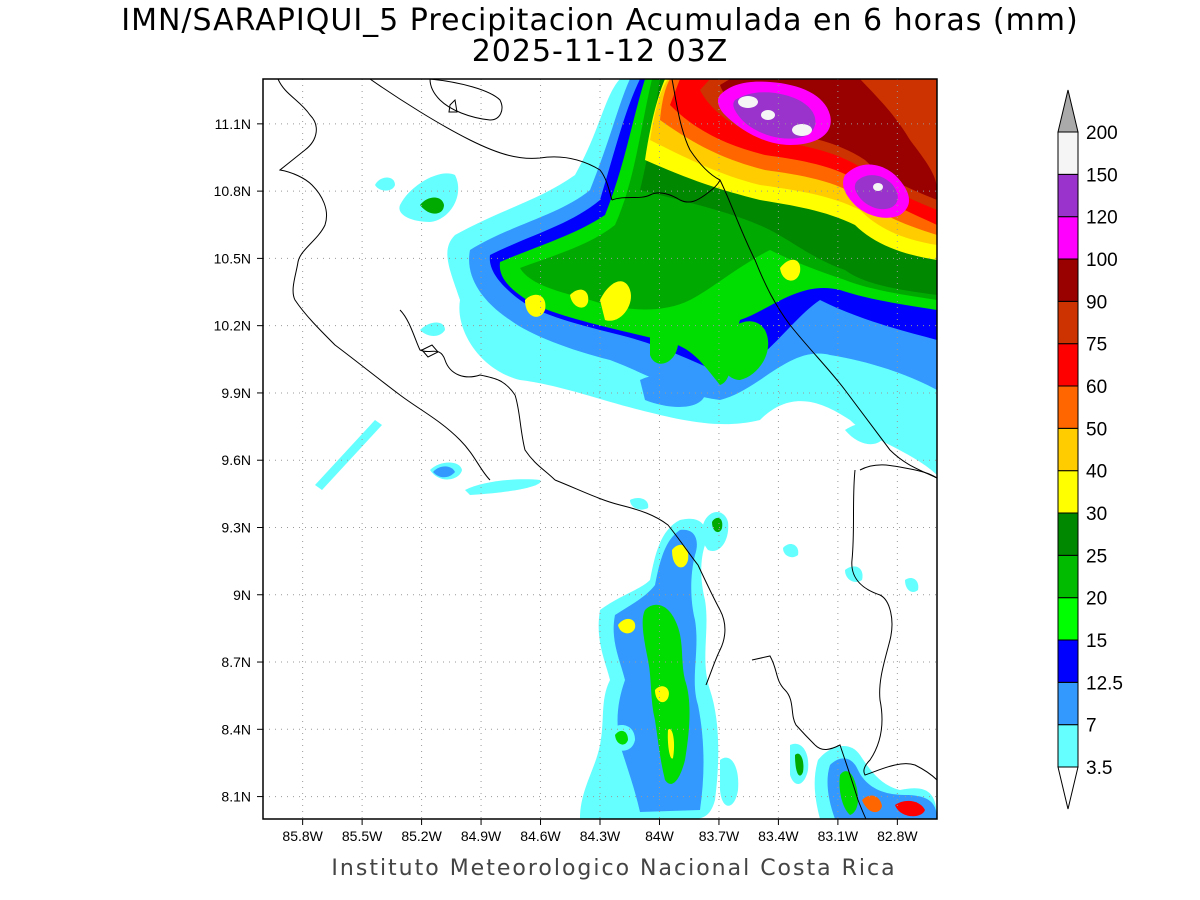  Describe the element at coordinates (1096, 302) in the screenshot. I see `colorbar-level-label: 90` at that location.